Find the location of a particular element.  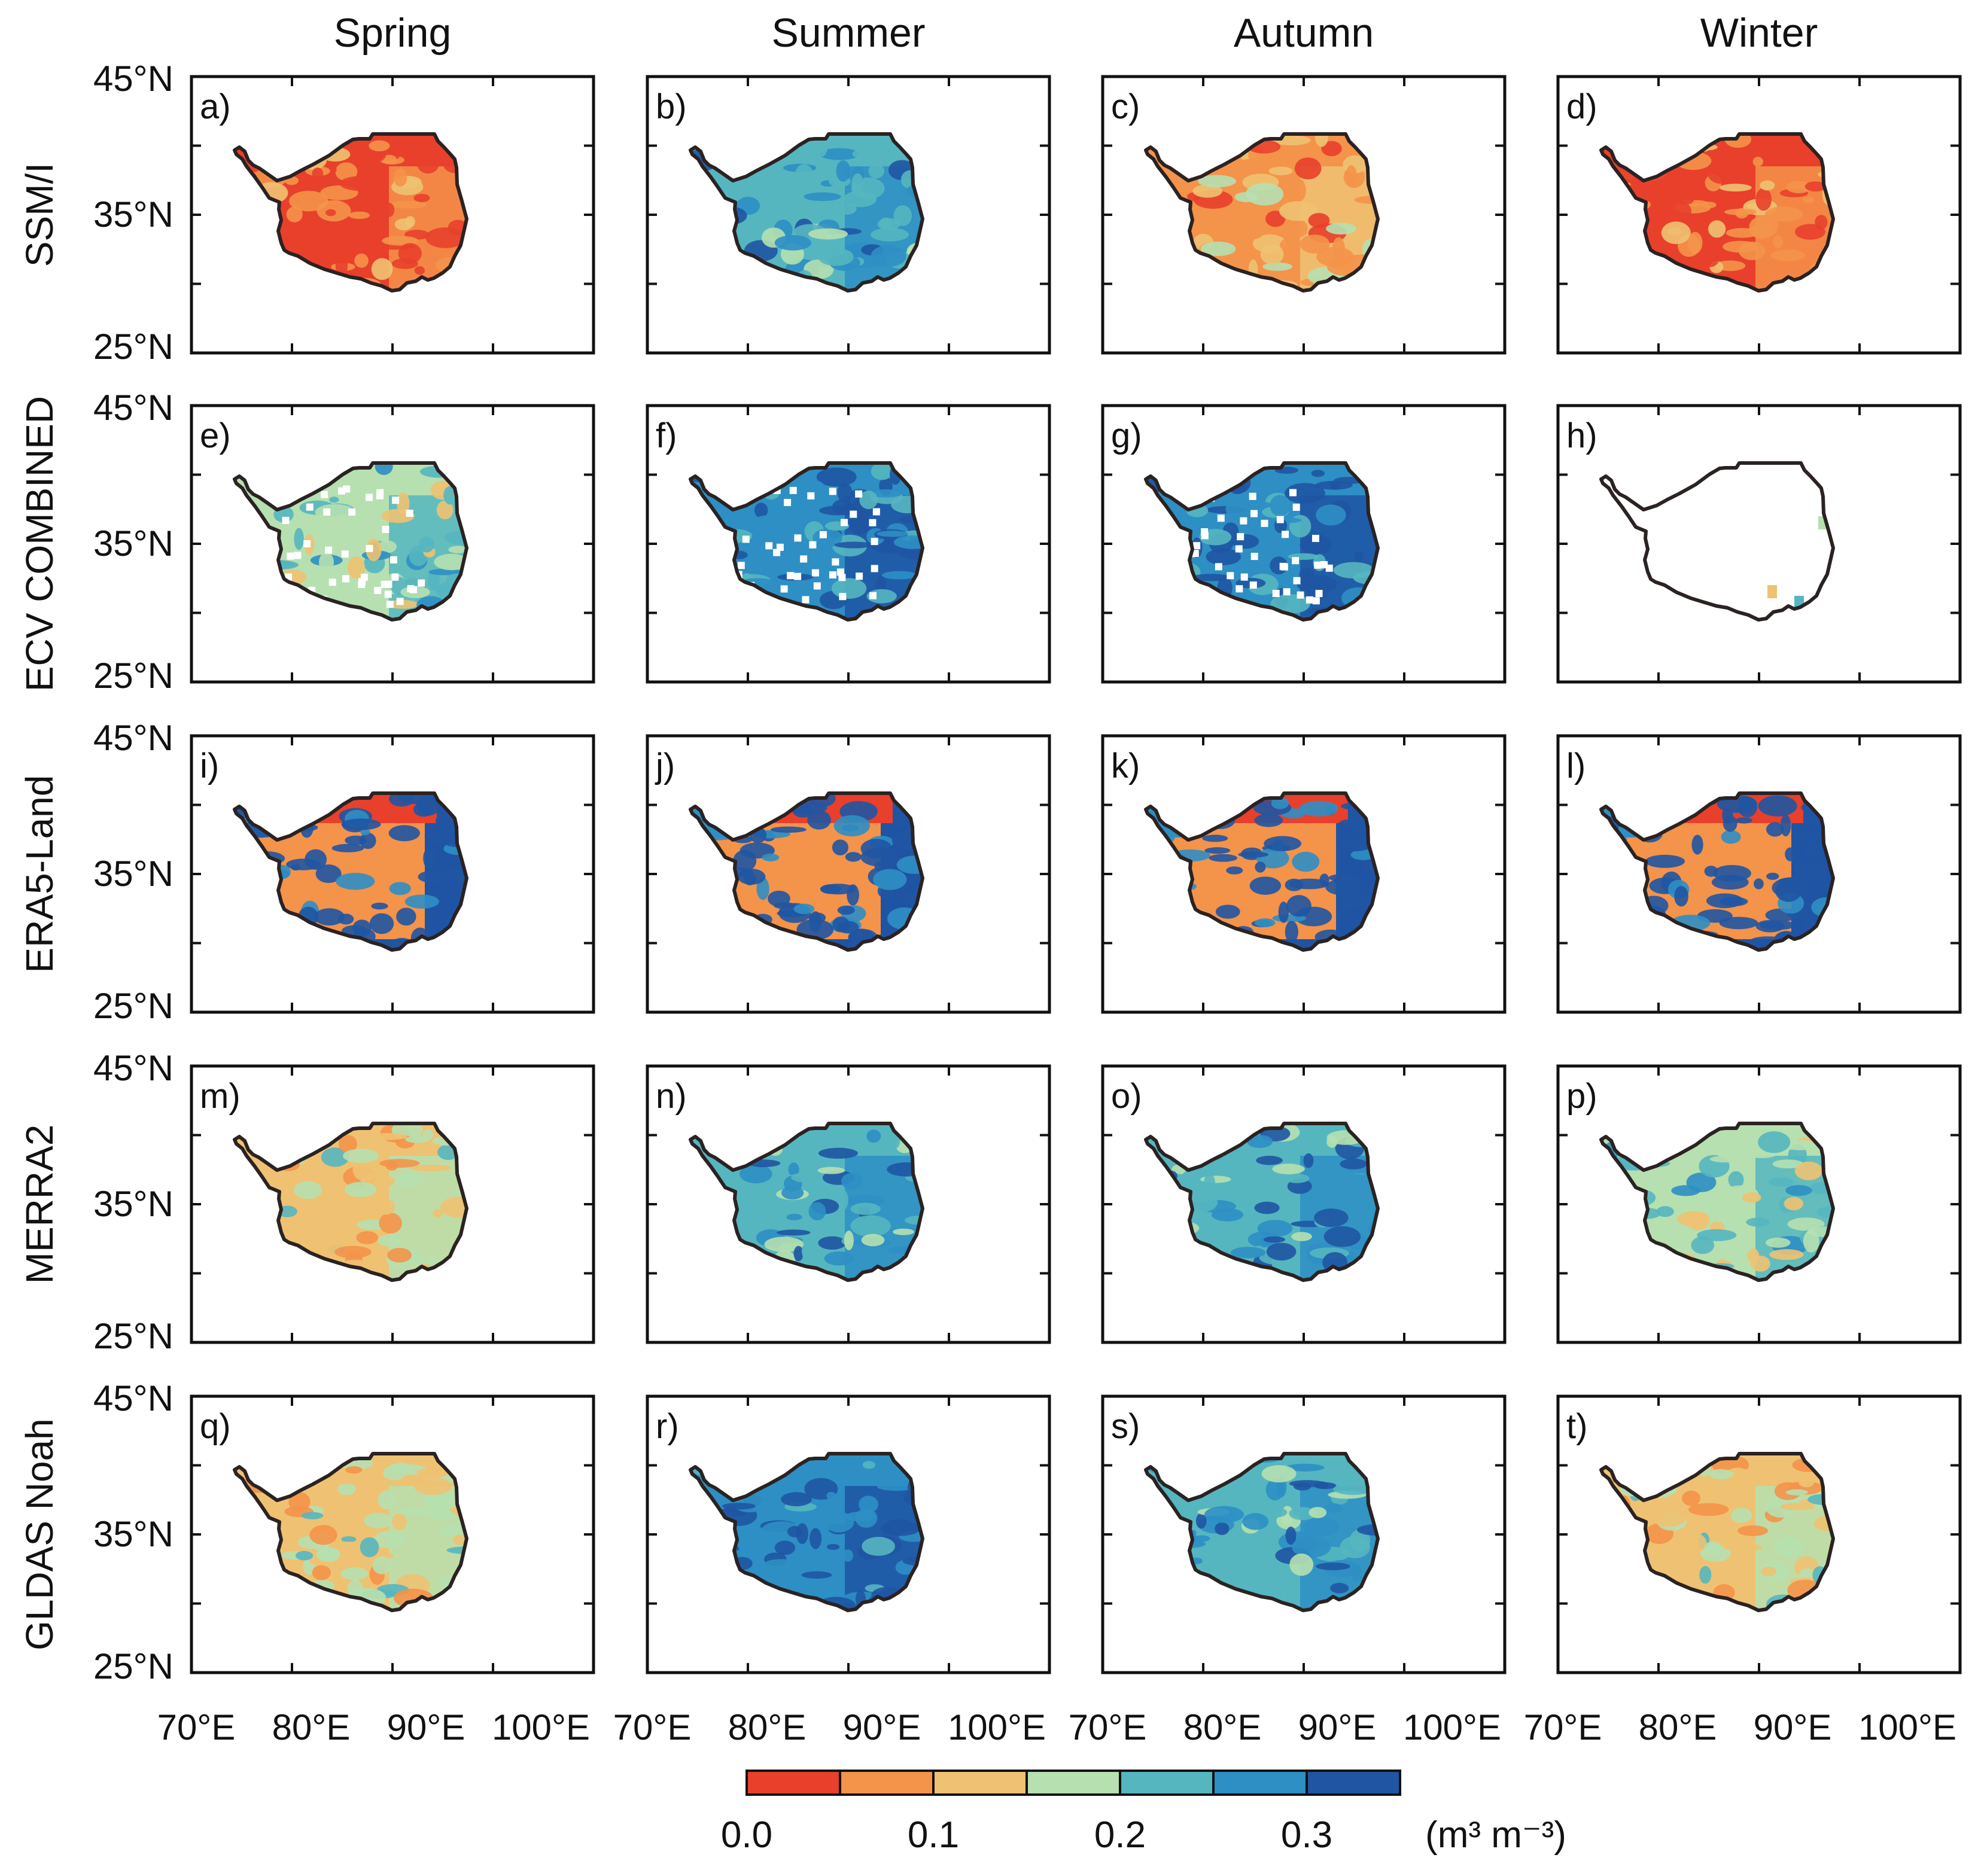

lon-tick-label: 80°E is located at coordinates (1678, 1727).